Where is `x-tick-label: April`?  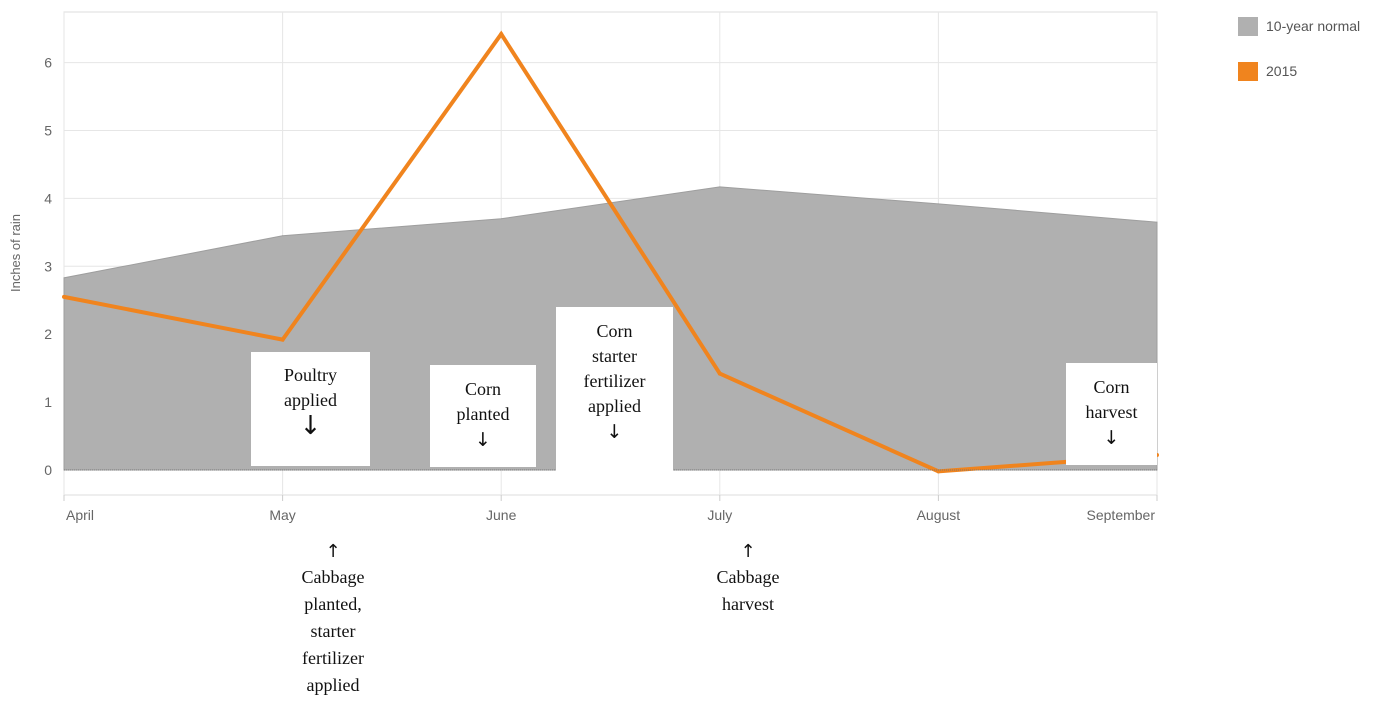 x-tick-label: April is located at coordinates (80, 515).